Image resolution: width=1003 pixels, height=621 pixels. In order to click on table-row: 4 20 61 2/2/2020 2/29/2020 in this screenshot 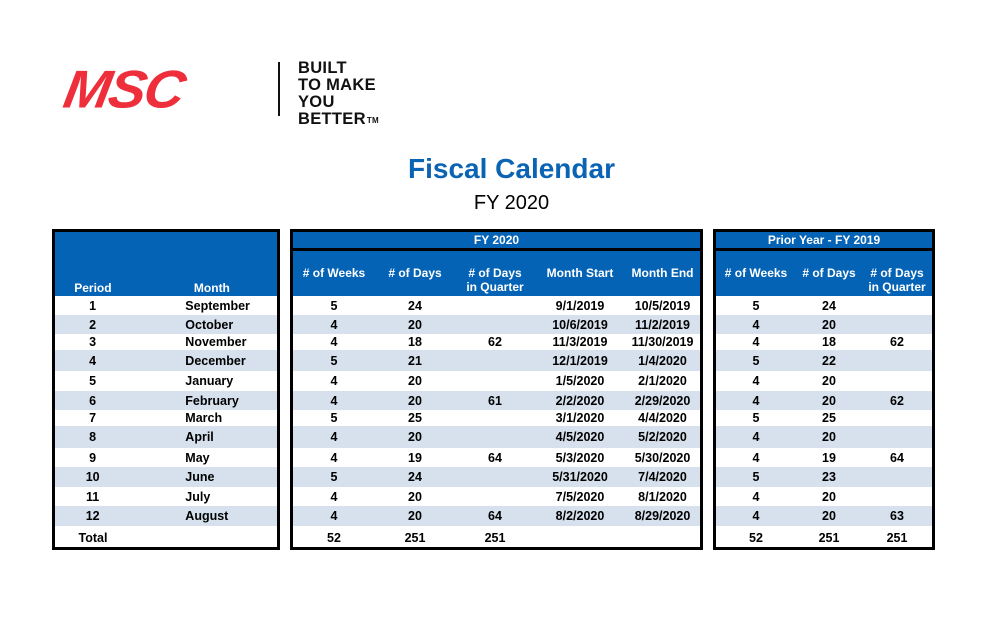, I will do `click(496, 400)`.